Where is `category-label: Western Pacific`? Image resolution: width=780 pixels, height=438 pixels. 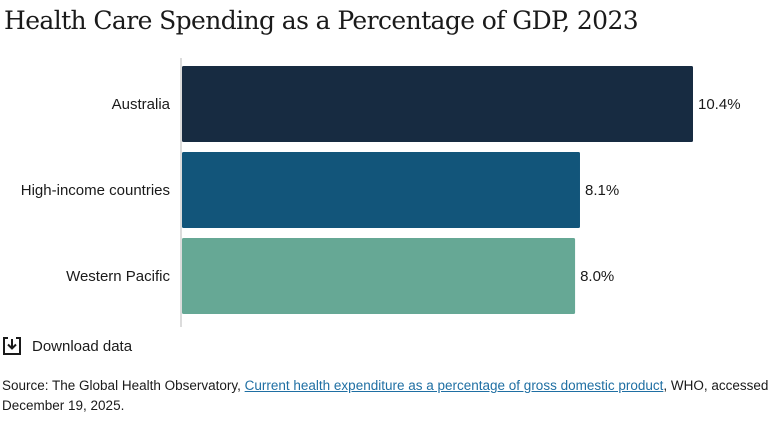 category-label: Western Pacific is located at coordinates (118, 276).